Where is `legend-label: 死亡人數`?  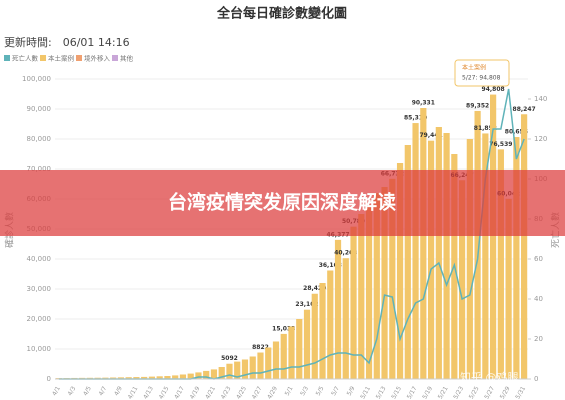 legend-label: 死亡人數 is located at coordinates (25, 58).